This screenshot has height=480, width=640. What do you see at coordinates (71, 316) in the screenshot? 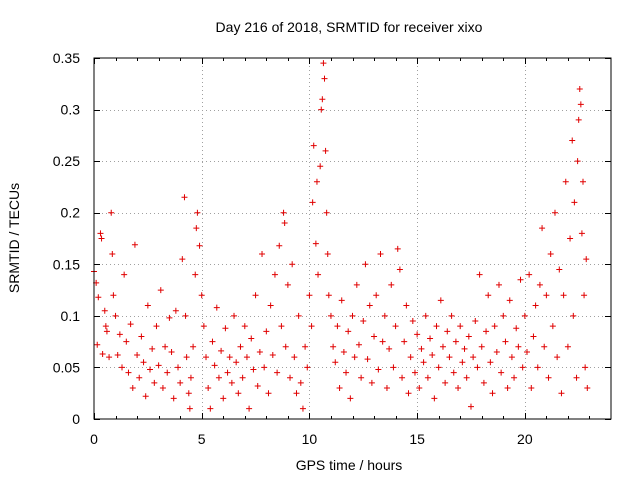
I see `y-tick-label: 0.1` at bounding box center [71, 316].